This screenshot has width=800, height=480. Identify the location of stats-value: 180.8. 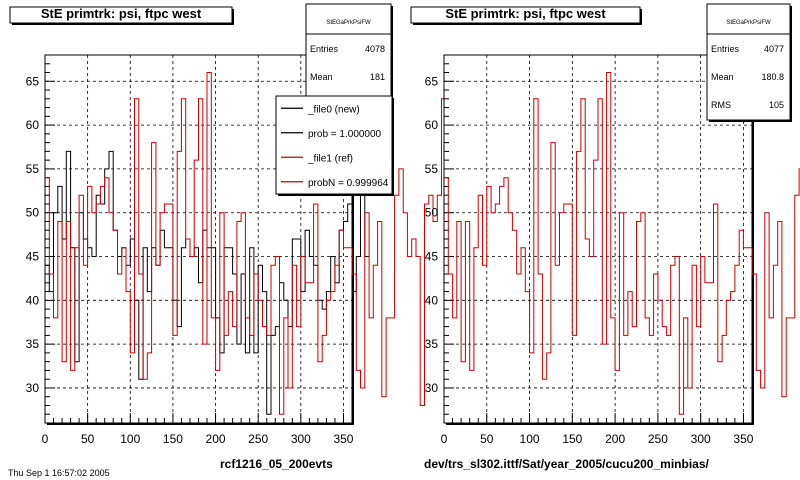
(772, 77).